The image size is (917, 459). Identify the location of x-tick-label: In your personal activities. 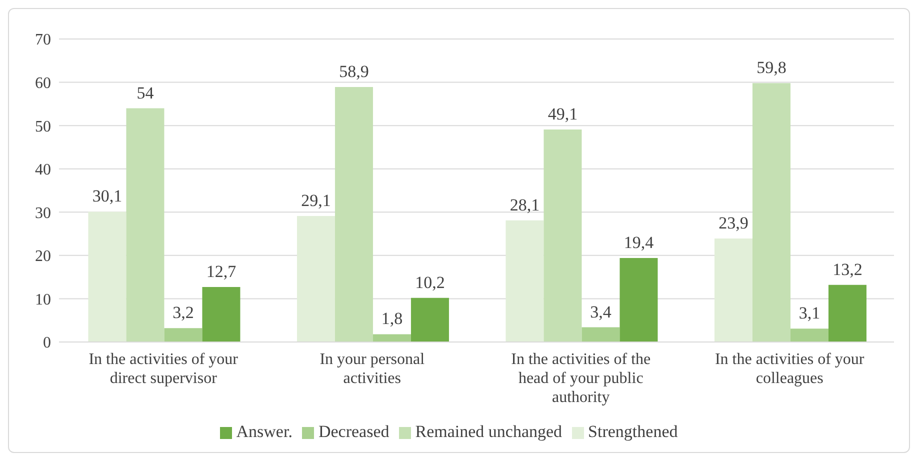
(373, 369).